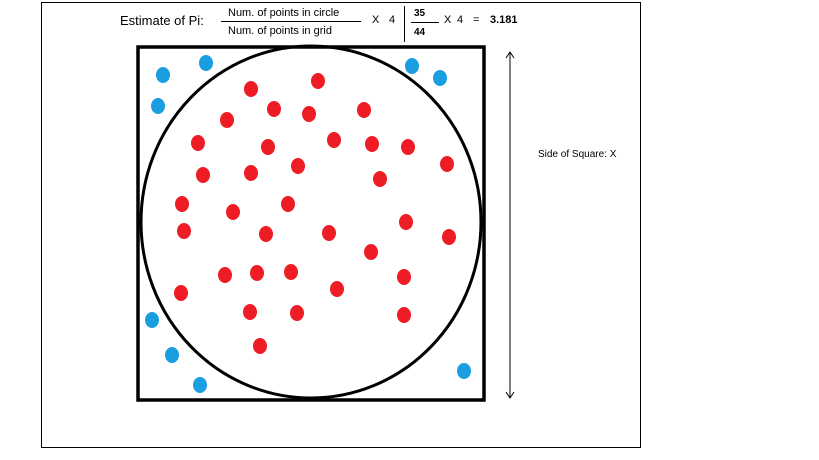 The image size is (819, 460). What do you see at coordinates (404, 24) in the screenshot?
I see `formula-separator` at bounding box center [404, 24].